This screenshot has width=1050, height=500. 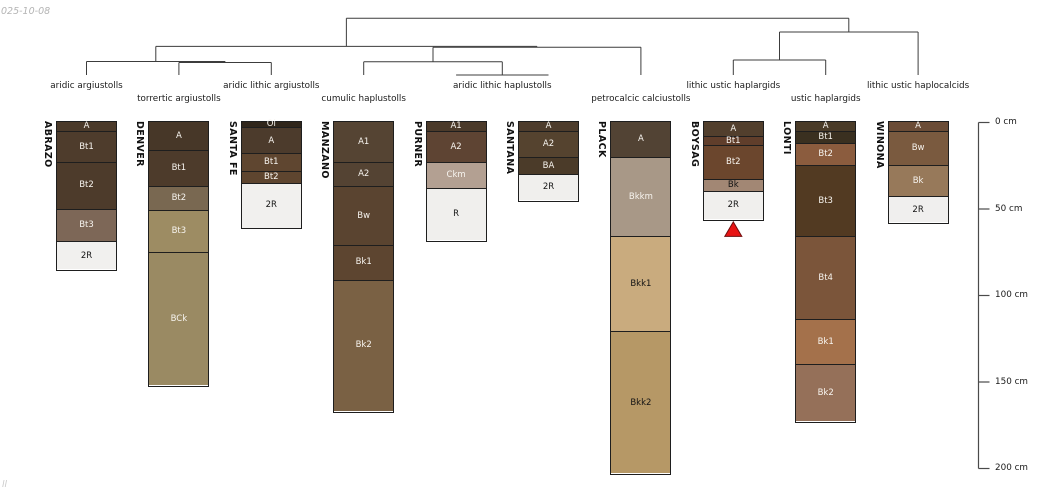 What do you see at coordinates (456, 146) in the screenshot?
I see `horizon-purner-a2: A2` at bounding box center [456, 146].